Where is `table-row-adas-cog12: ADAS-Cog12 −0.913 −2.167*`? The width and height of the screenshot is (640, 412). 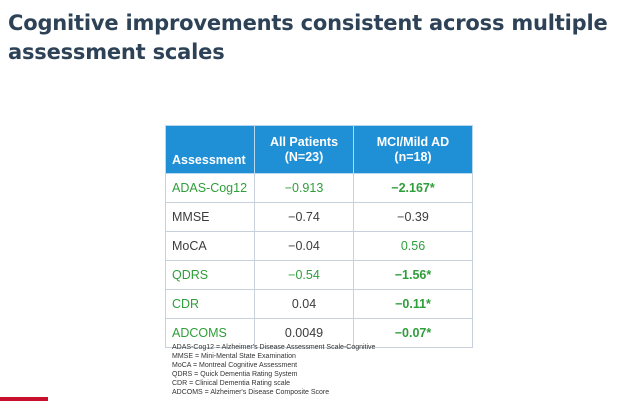
table-row-adas-cog12: ADAS-Cog12 −0.913 −2.167* is located at coordinates (319, 188).